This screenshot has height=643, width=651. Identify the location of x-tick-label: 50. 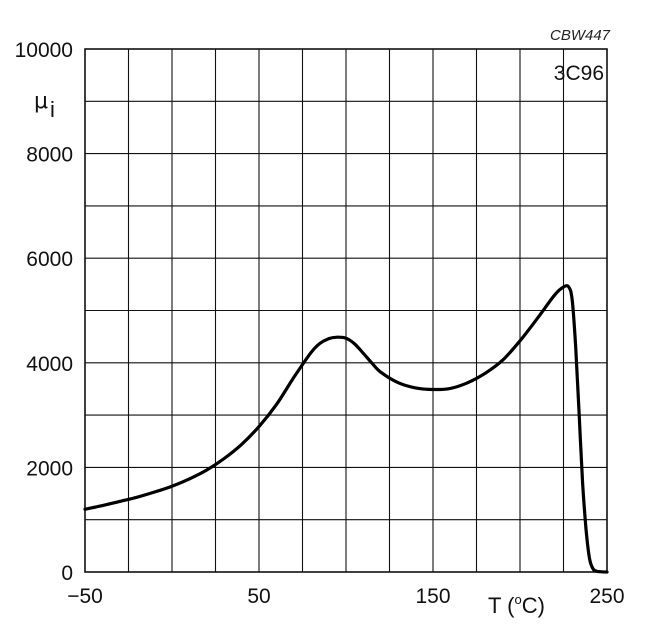
(258, 596).